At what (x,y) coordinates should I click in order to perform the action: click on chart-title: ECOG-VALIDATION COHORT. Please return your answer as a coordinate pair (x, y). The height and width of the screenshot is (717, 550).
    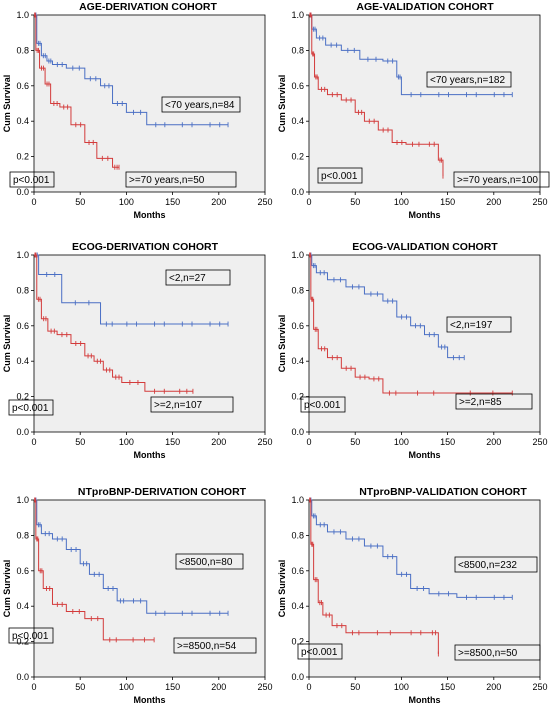
    Looking at the image, I should click on (425, 247).